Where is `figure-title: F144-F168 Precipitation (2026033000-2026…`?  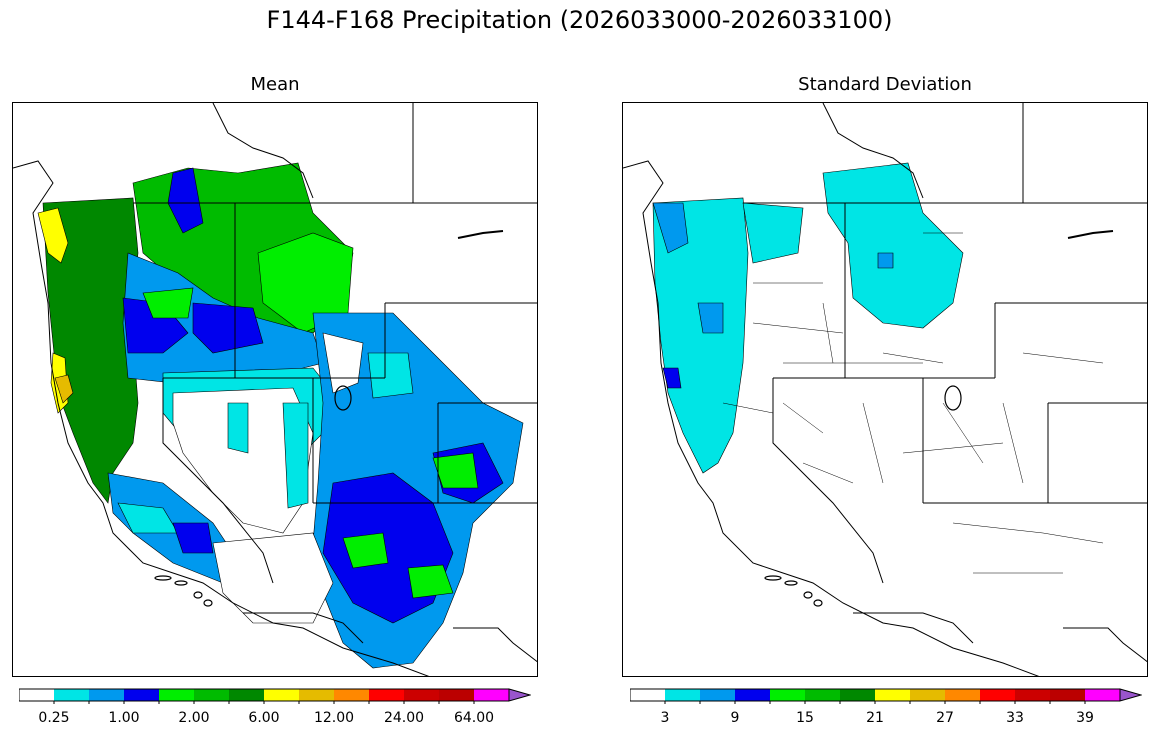 figure-title: F144-F168 Precipitation (2026033000-2026… is located at coordinates (579, 20).